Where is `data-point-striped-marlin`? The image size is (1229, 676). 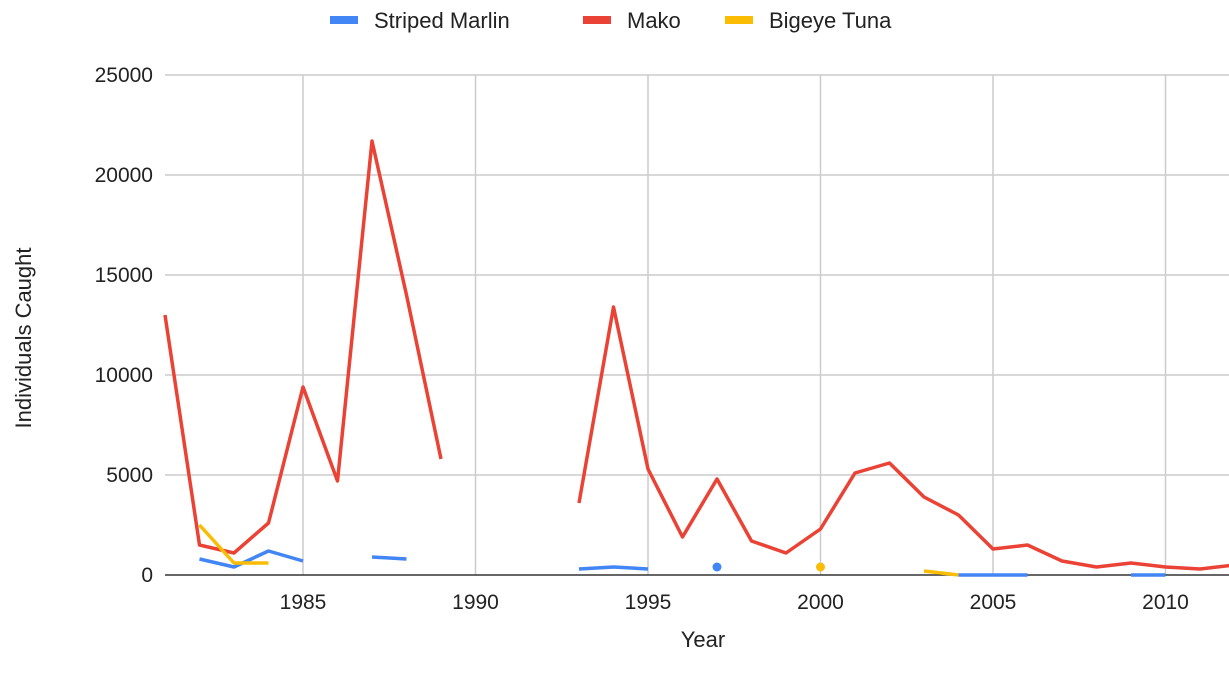 data-point-striped-marlin is located at coordinates (717, 567).